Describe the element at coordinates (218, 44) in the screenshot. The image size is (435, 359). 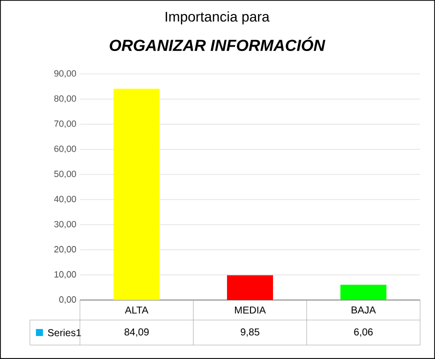
I see `chart-subtitle: ORGANIZAR INFORMACIÓN` at that location.